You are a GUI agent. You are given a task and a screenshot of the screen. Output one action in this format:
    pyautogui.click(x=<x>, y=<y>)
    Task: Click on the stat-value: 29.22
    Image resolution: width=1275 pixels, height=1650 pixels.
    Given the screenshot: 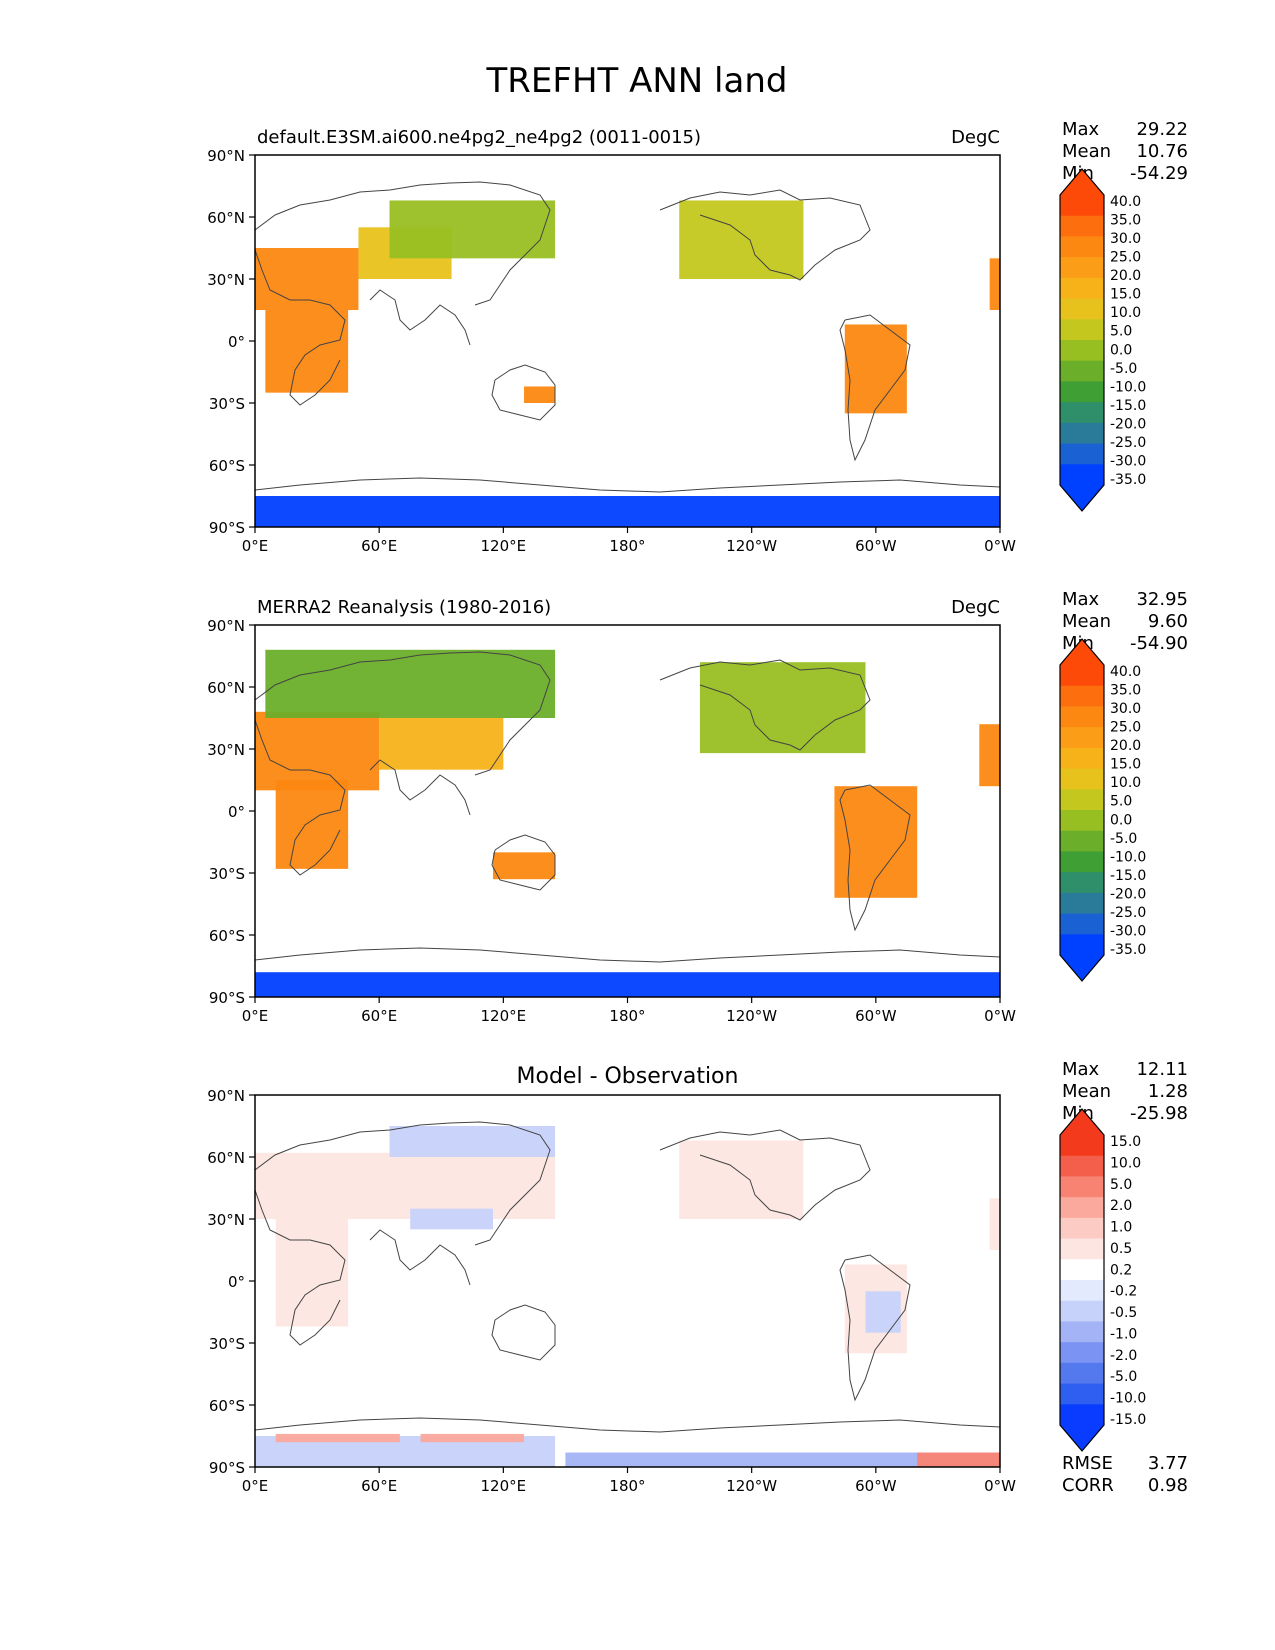 What is the action you would take?
    pyautogui.click(x=1162, y=129)
    